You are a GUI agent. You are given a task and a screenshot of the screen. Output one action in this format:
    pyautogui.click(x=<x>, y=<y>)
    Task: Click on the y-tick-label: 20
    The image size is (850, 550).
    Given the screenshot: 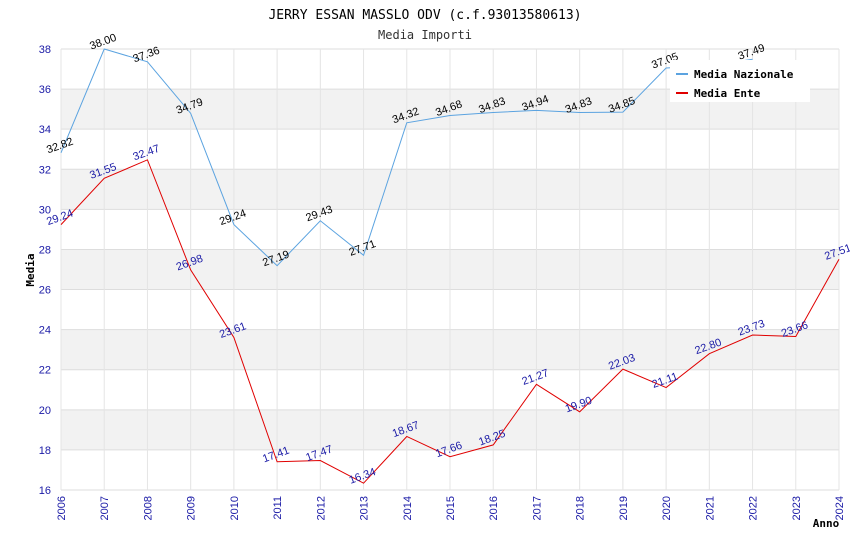 What is the action you would take?
    pyautogui.click(x=45, y=411)
    